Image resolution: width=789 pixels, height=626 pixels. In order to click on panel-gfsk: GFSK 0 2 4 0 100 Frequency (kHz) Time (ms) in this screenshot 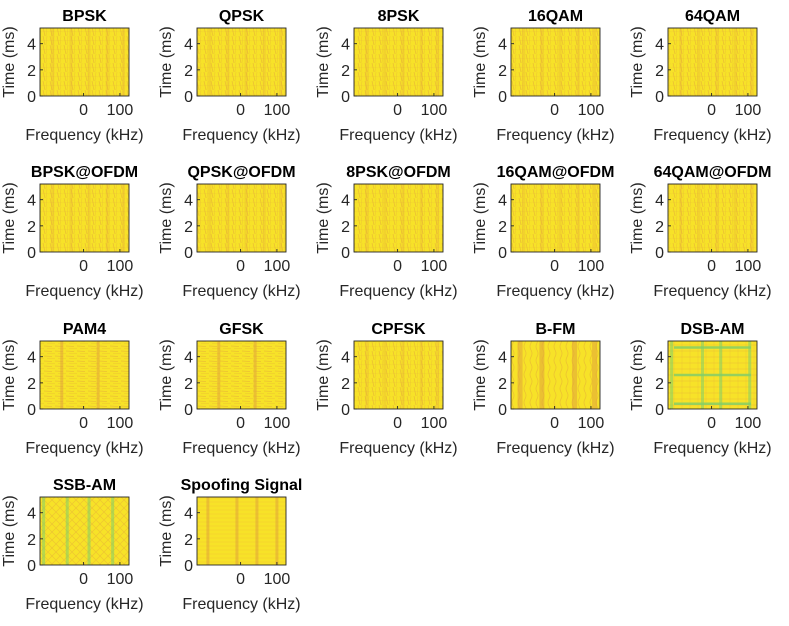, I will do `click(229, 389)`.